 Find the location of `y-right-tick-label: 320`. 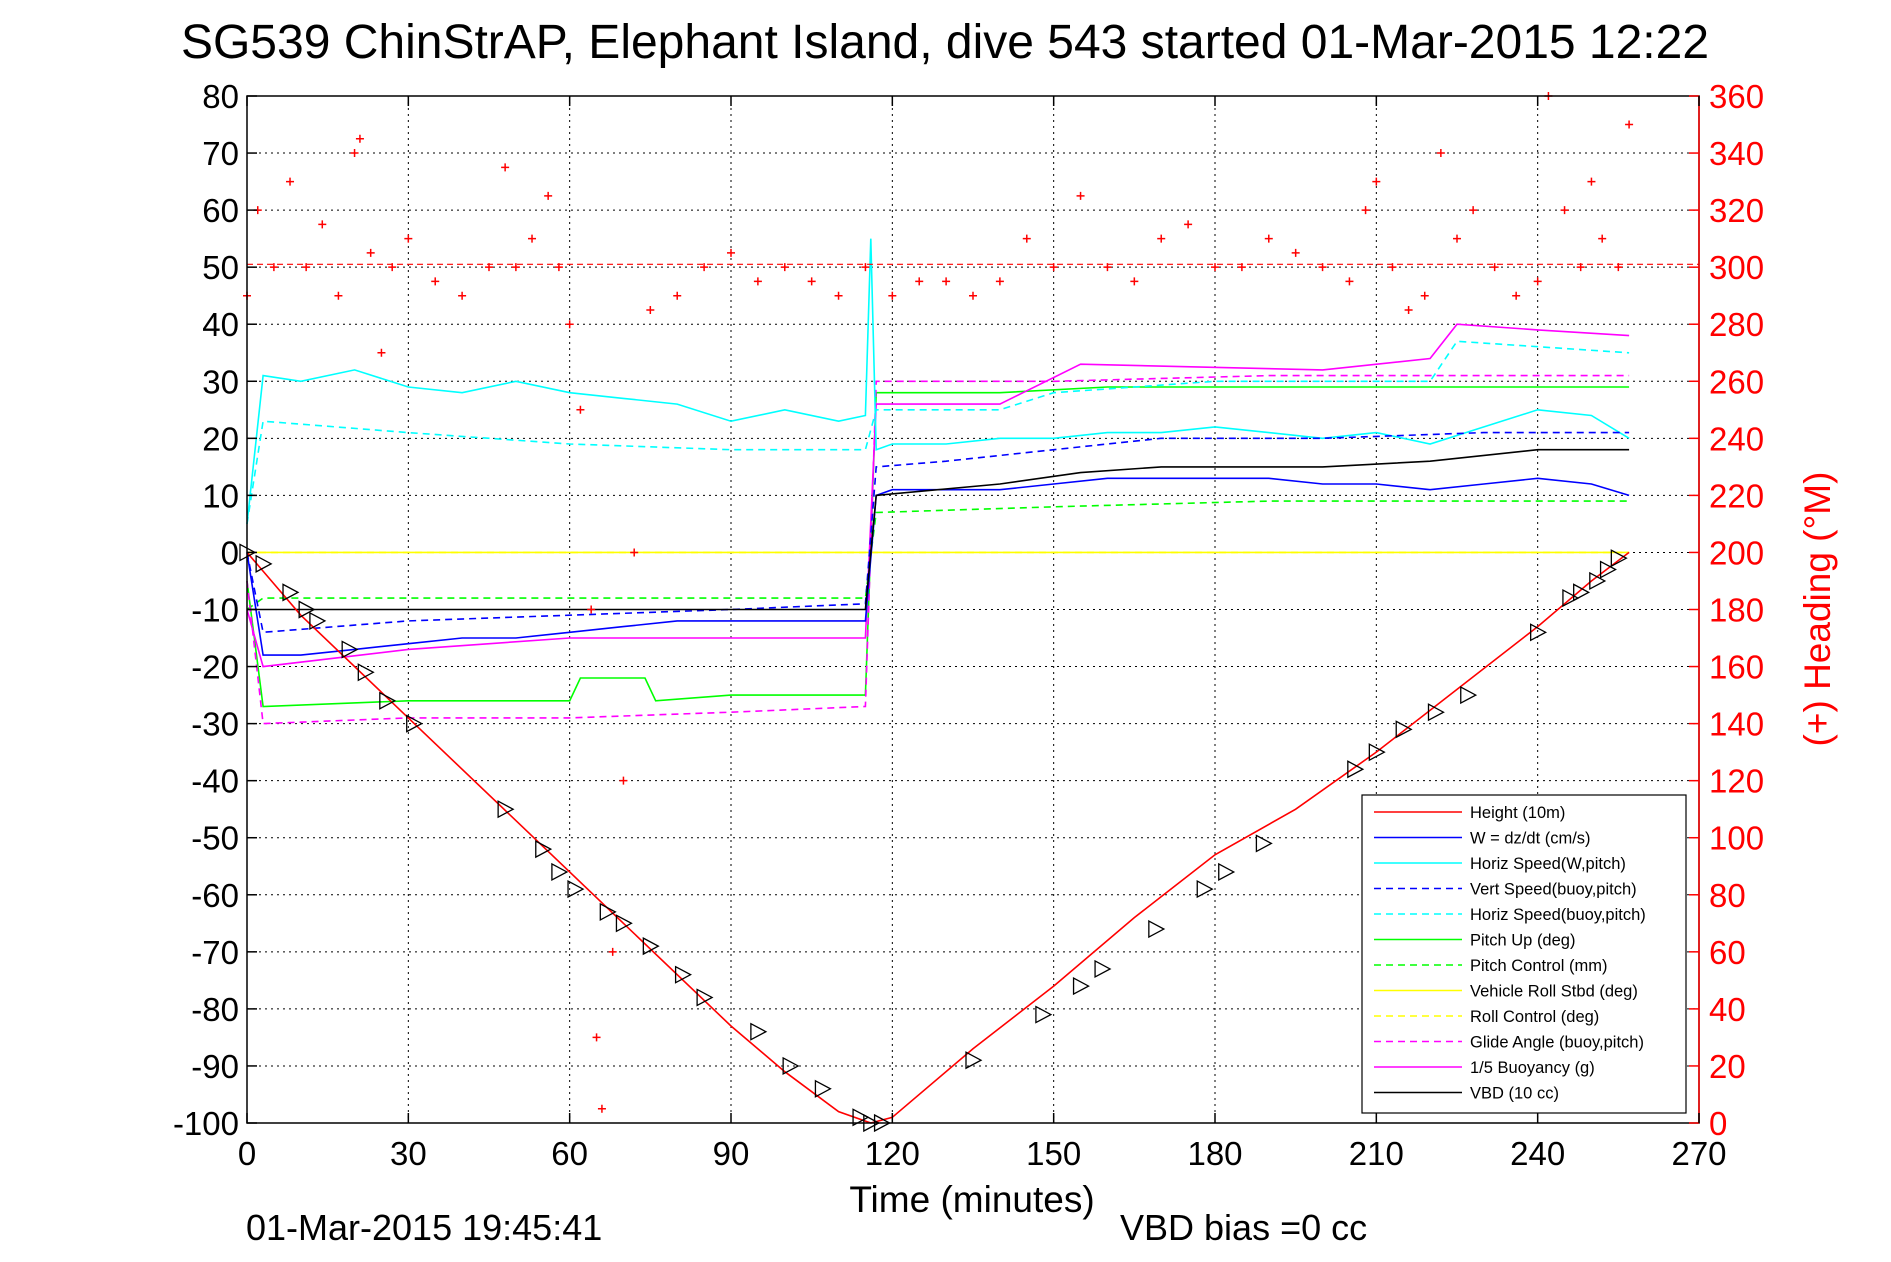

y-right-tick-label: 320 is located at coordinates (1736, 210).